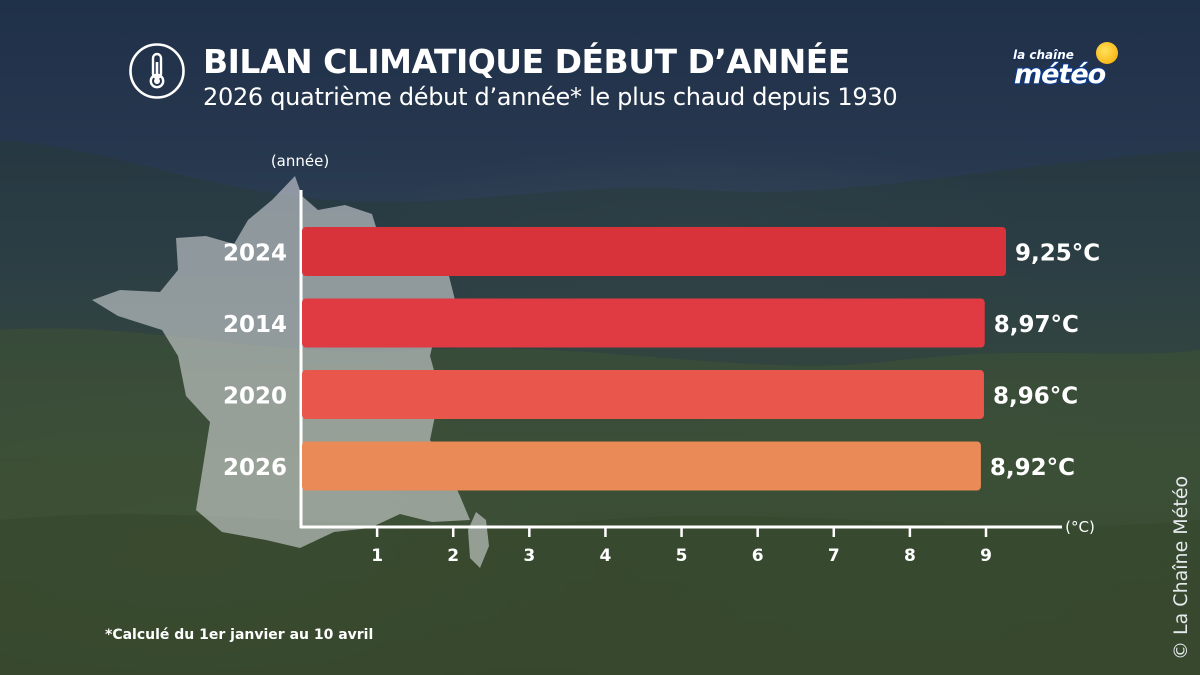 Image resolution: width=1200 pixels, height=675 pixels. What do you see at coordinates (643, 394) in the screenshot?
I see `bar-2020` at bounding box center [643, 394].